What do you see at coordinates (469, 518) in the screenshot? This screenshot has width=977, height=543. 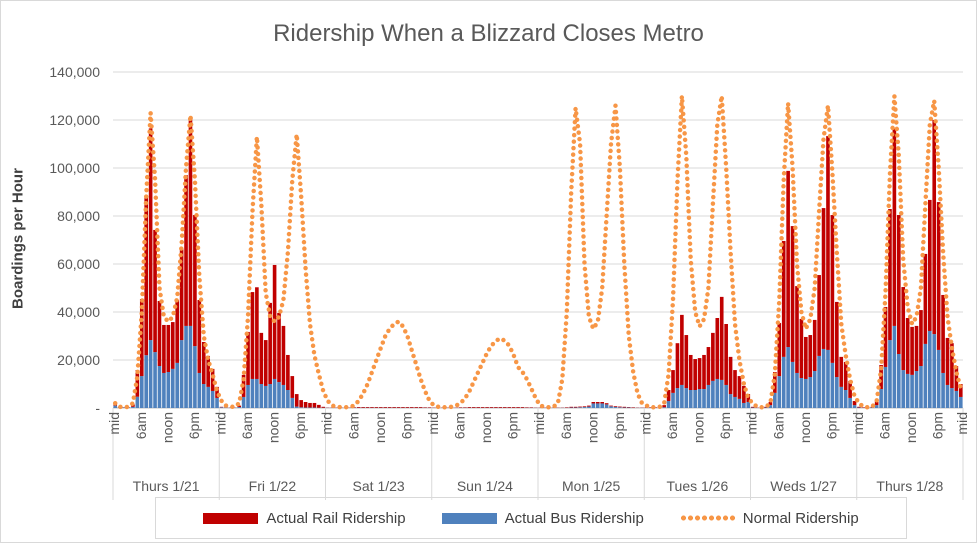 I see `legend-swatch-bus` at bounding box center [469, 518].